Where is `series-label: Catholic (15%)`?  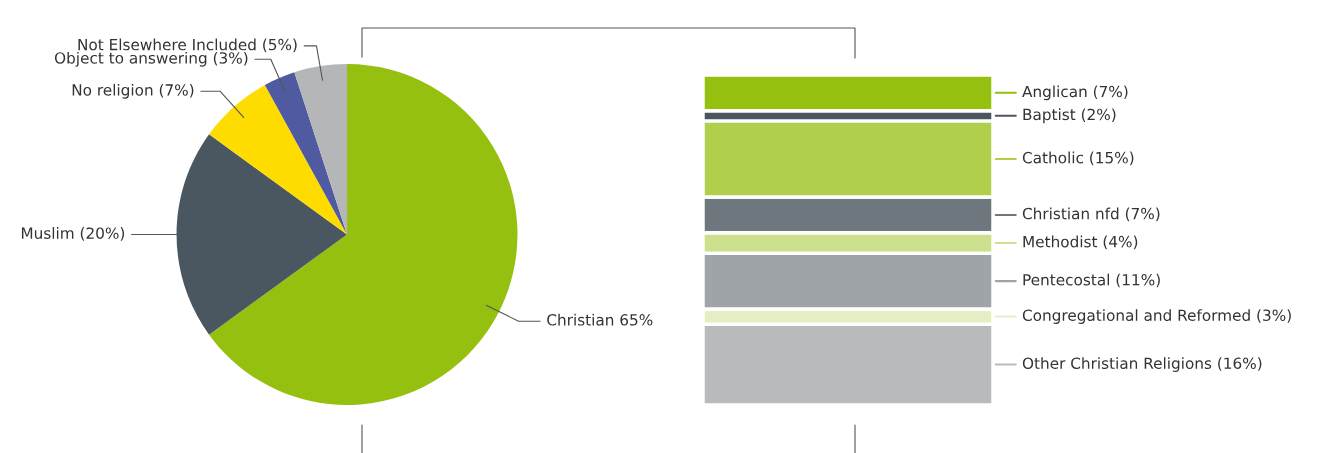 series-label: Catholic (15%) is located at coordinates (1078, 158).